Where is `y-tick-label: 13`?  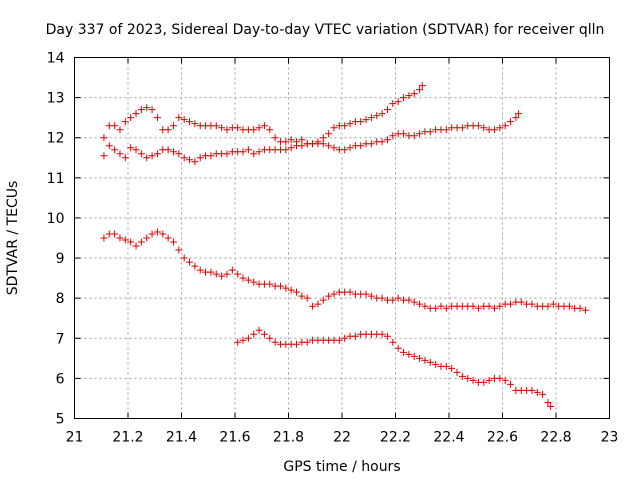 y-tick-label: 13 is located at coordinates (56, 99).